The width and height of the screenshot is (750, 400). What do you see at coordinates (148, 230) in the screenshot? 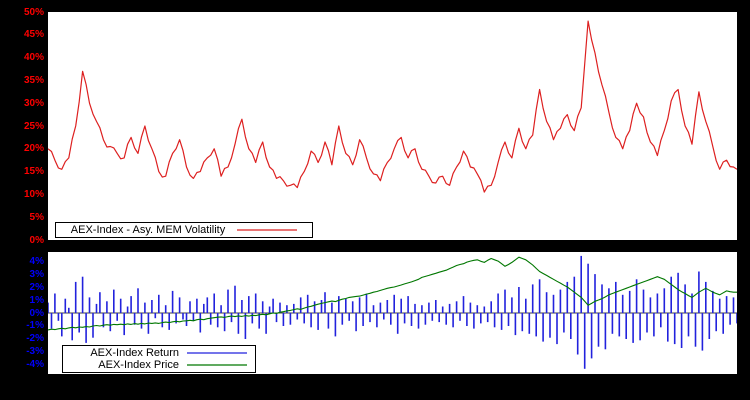
I see `volatility-legend-label: AEX-Index - Asy. MEM Volatility` at bounding box center [148, 230].